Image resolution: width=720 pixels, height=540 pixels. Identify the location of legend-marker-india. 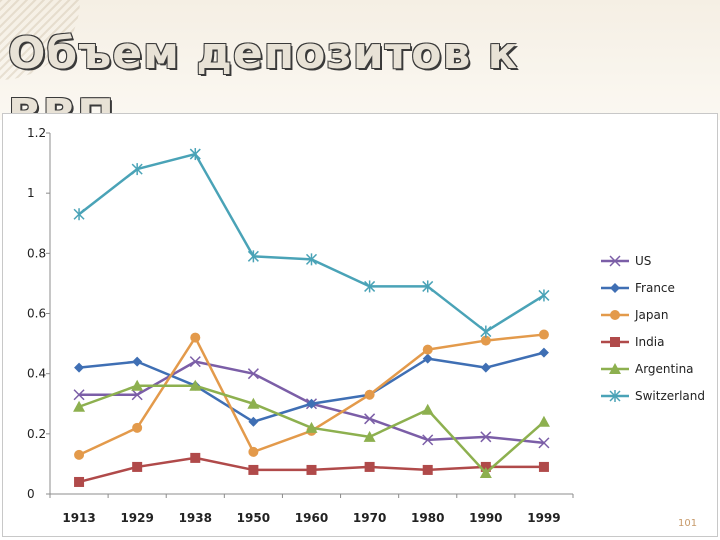
(615, 342).